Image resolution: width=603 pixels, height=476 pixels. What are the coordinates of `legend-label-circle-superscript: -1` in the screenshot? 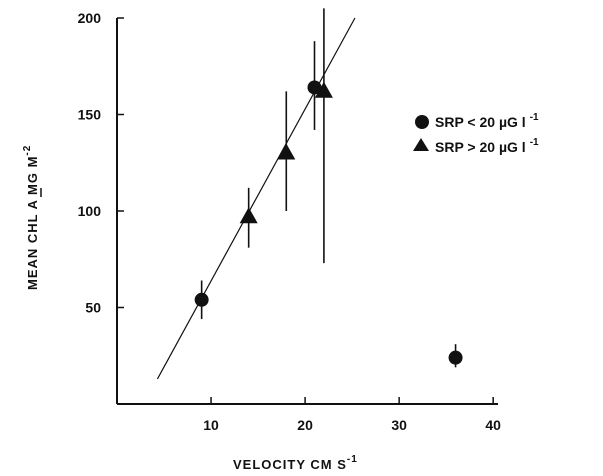 It's located at (534, 117).